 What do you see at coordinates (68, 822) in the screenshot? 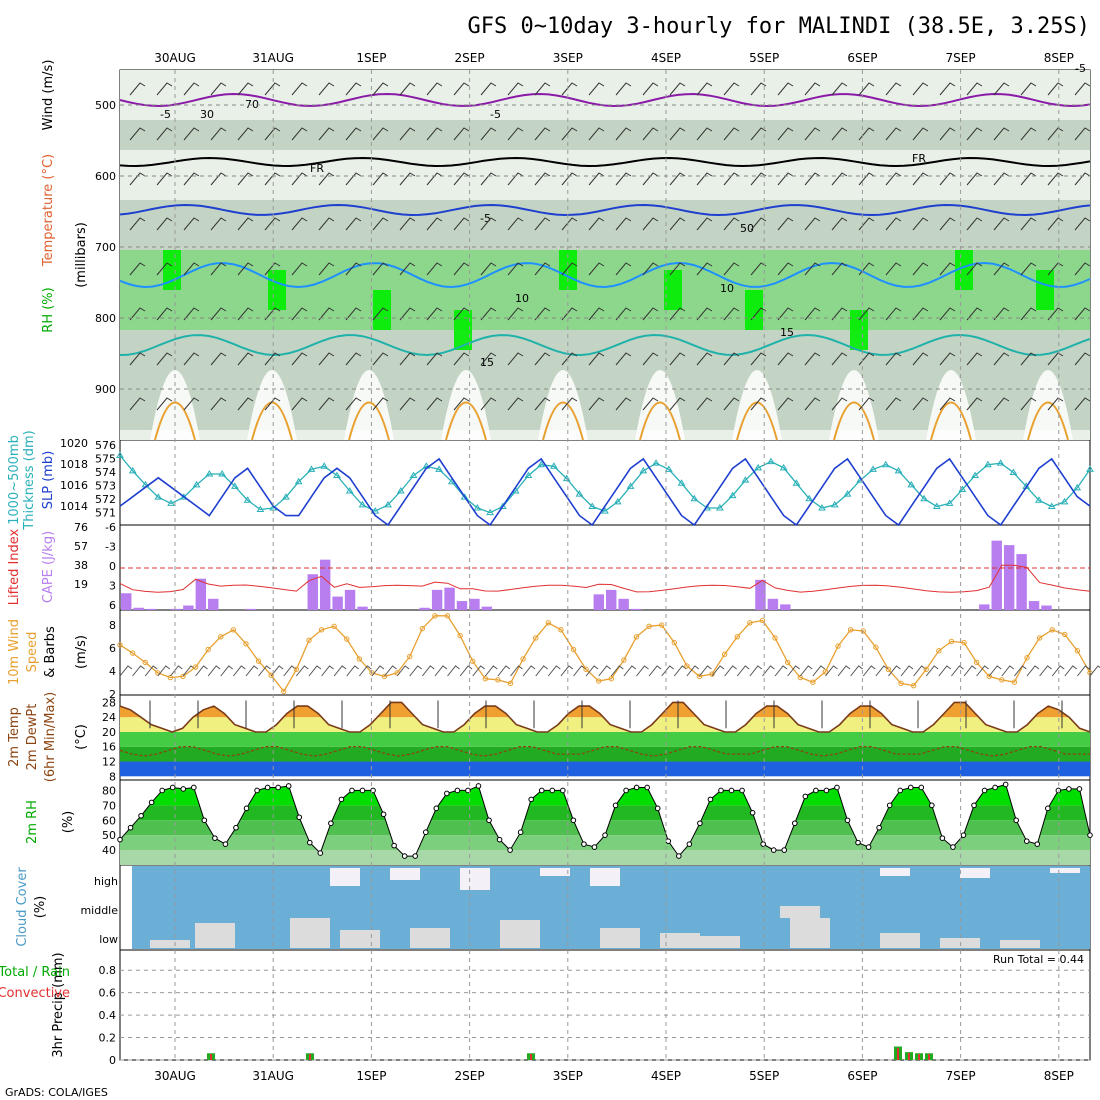
I see `rh-label-2: (%)` at bounding box center [68, 822].